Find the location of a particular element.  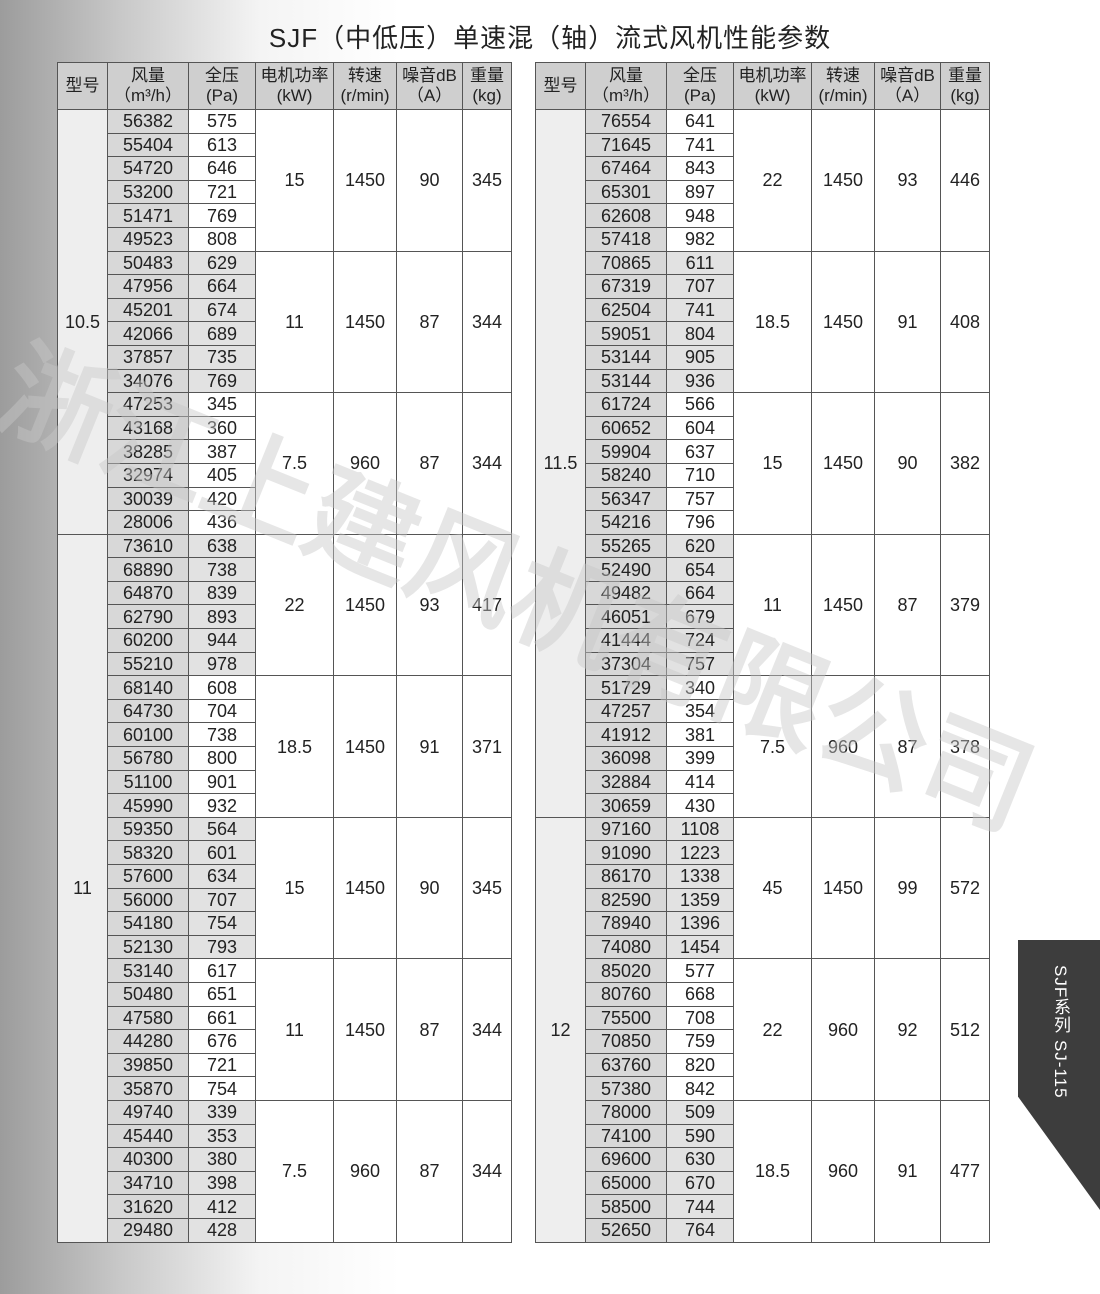

power-cell: 15 is located at coordinates (294, 888).